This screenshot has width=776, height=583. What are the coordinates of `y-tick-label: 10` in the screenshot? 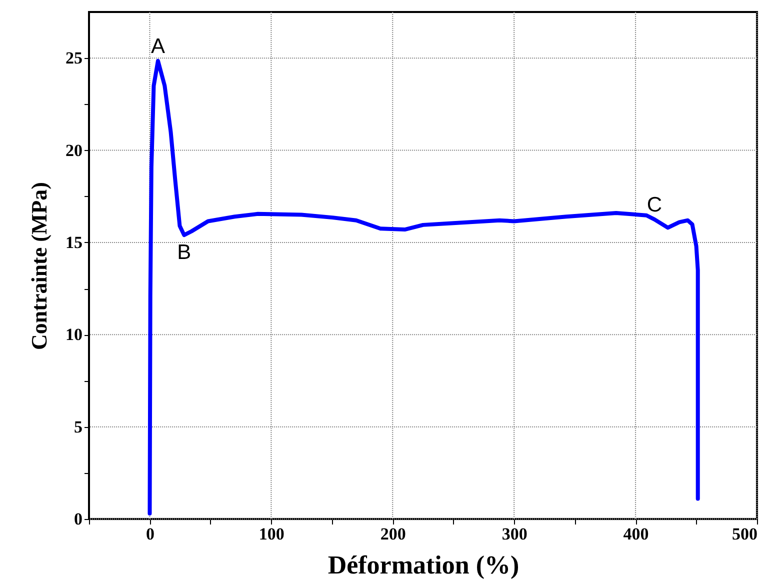 It's located at (74, 334).